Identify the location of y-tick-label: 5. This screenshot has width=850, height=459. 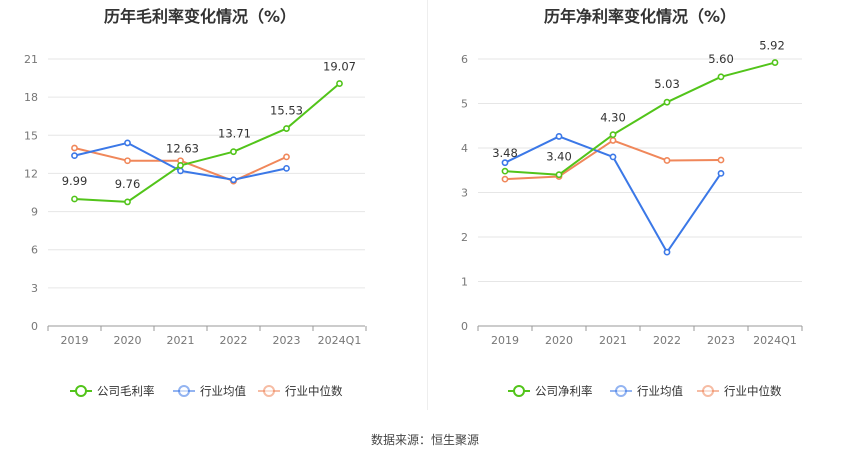
(464, 104).